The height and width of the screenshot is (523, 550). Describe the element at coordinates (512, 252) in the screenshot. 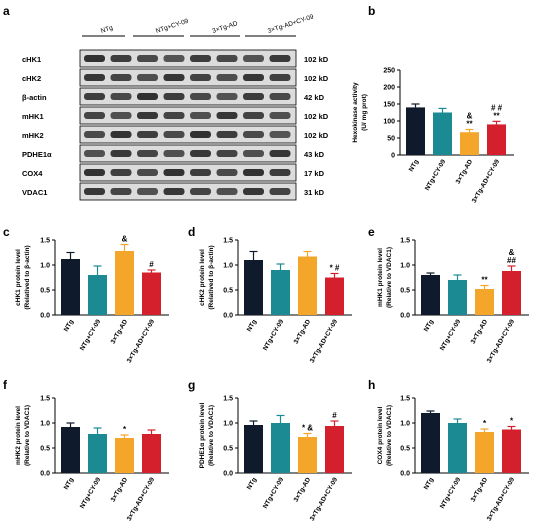

I see `significance-label: &` at that location.